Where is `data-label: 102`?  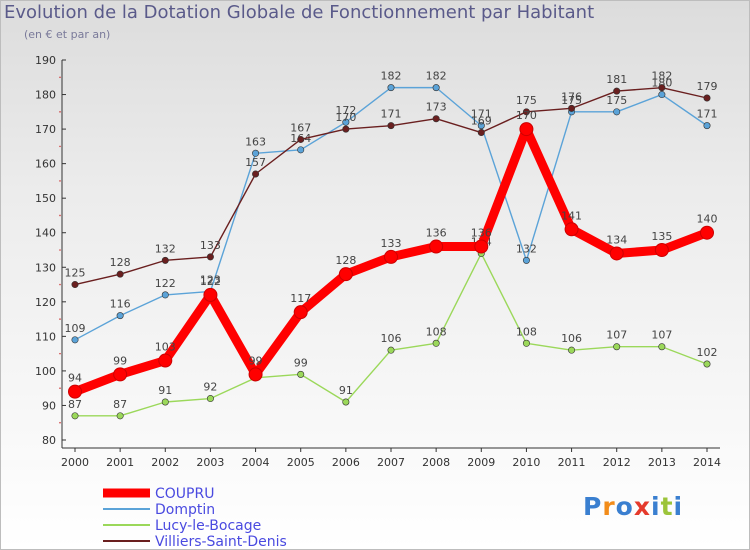 data-label: 102 is located at coordinates (707, 352).